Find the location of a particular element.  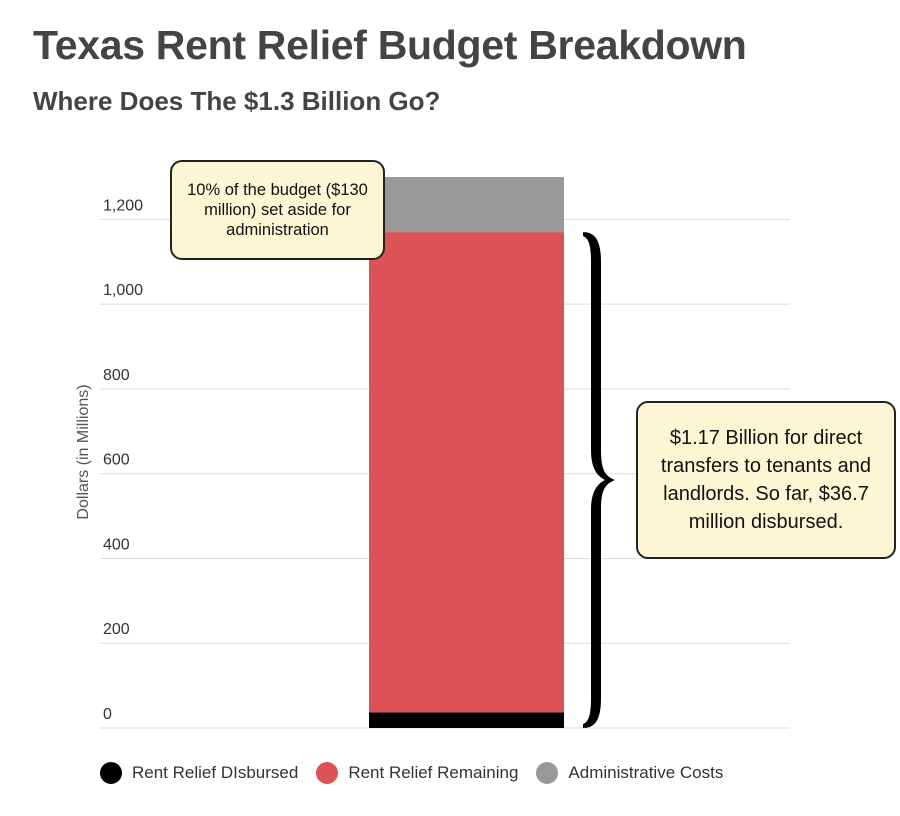

bar-segment-administrative-costs is located at coordinates (466, 205).